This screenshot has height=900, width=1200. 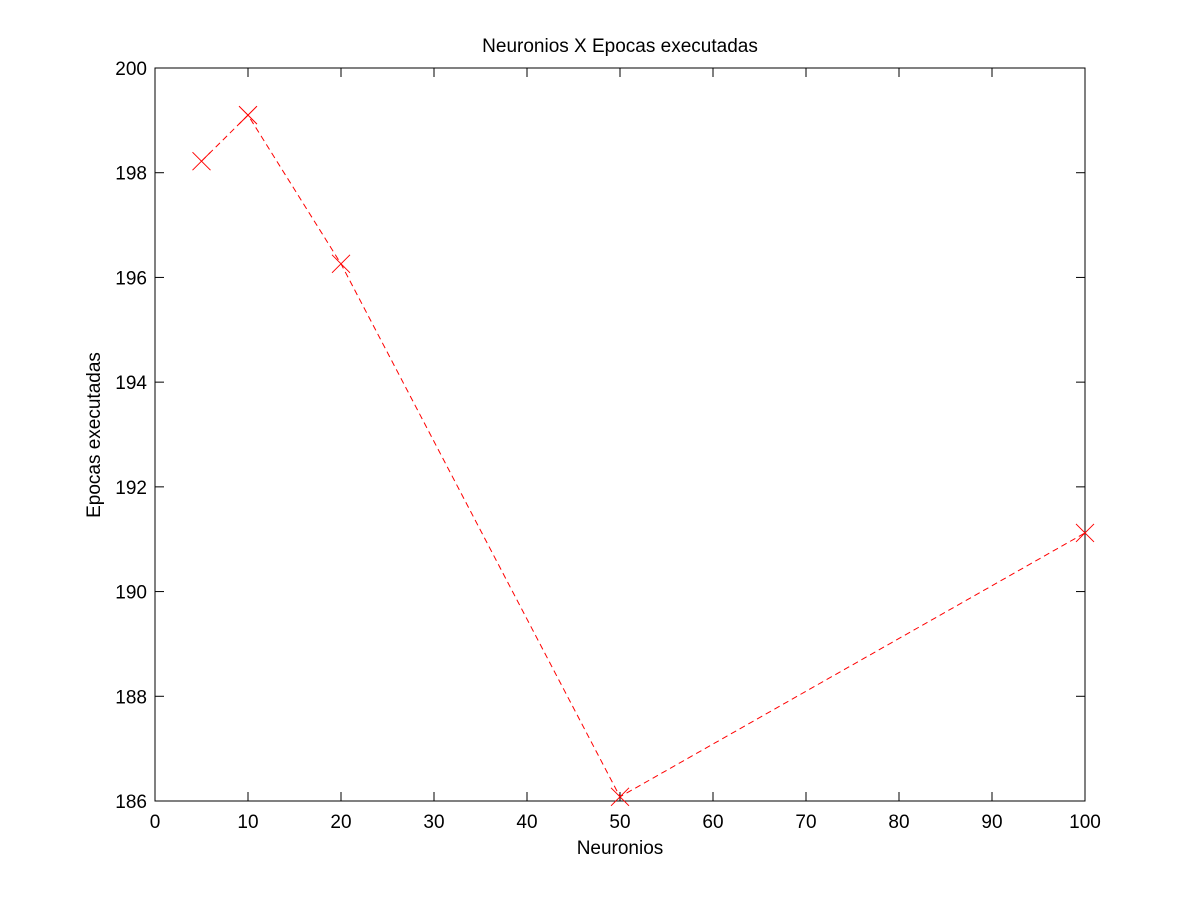 What do you see at coordinates (131, 593) in the screenshot?
I see `y-tick-label: 190` at bounding box center [131, 593].